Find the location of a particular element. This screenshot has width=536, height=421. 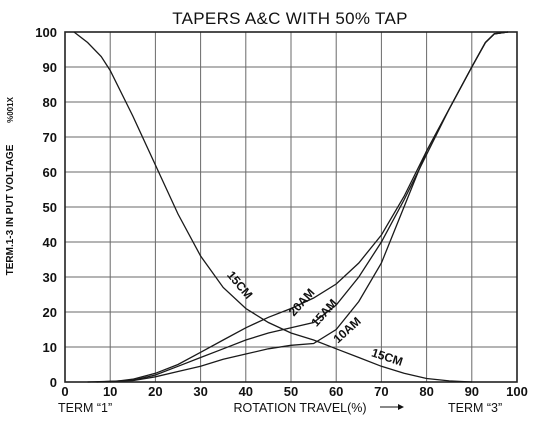

x-tick-label: 80 is located at coordinates (426, 391).